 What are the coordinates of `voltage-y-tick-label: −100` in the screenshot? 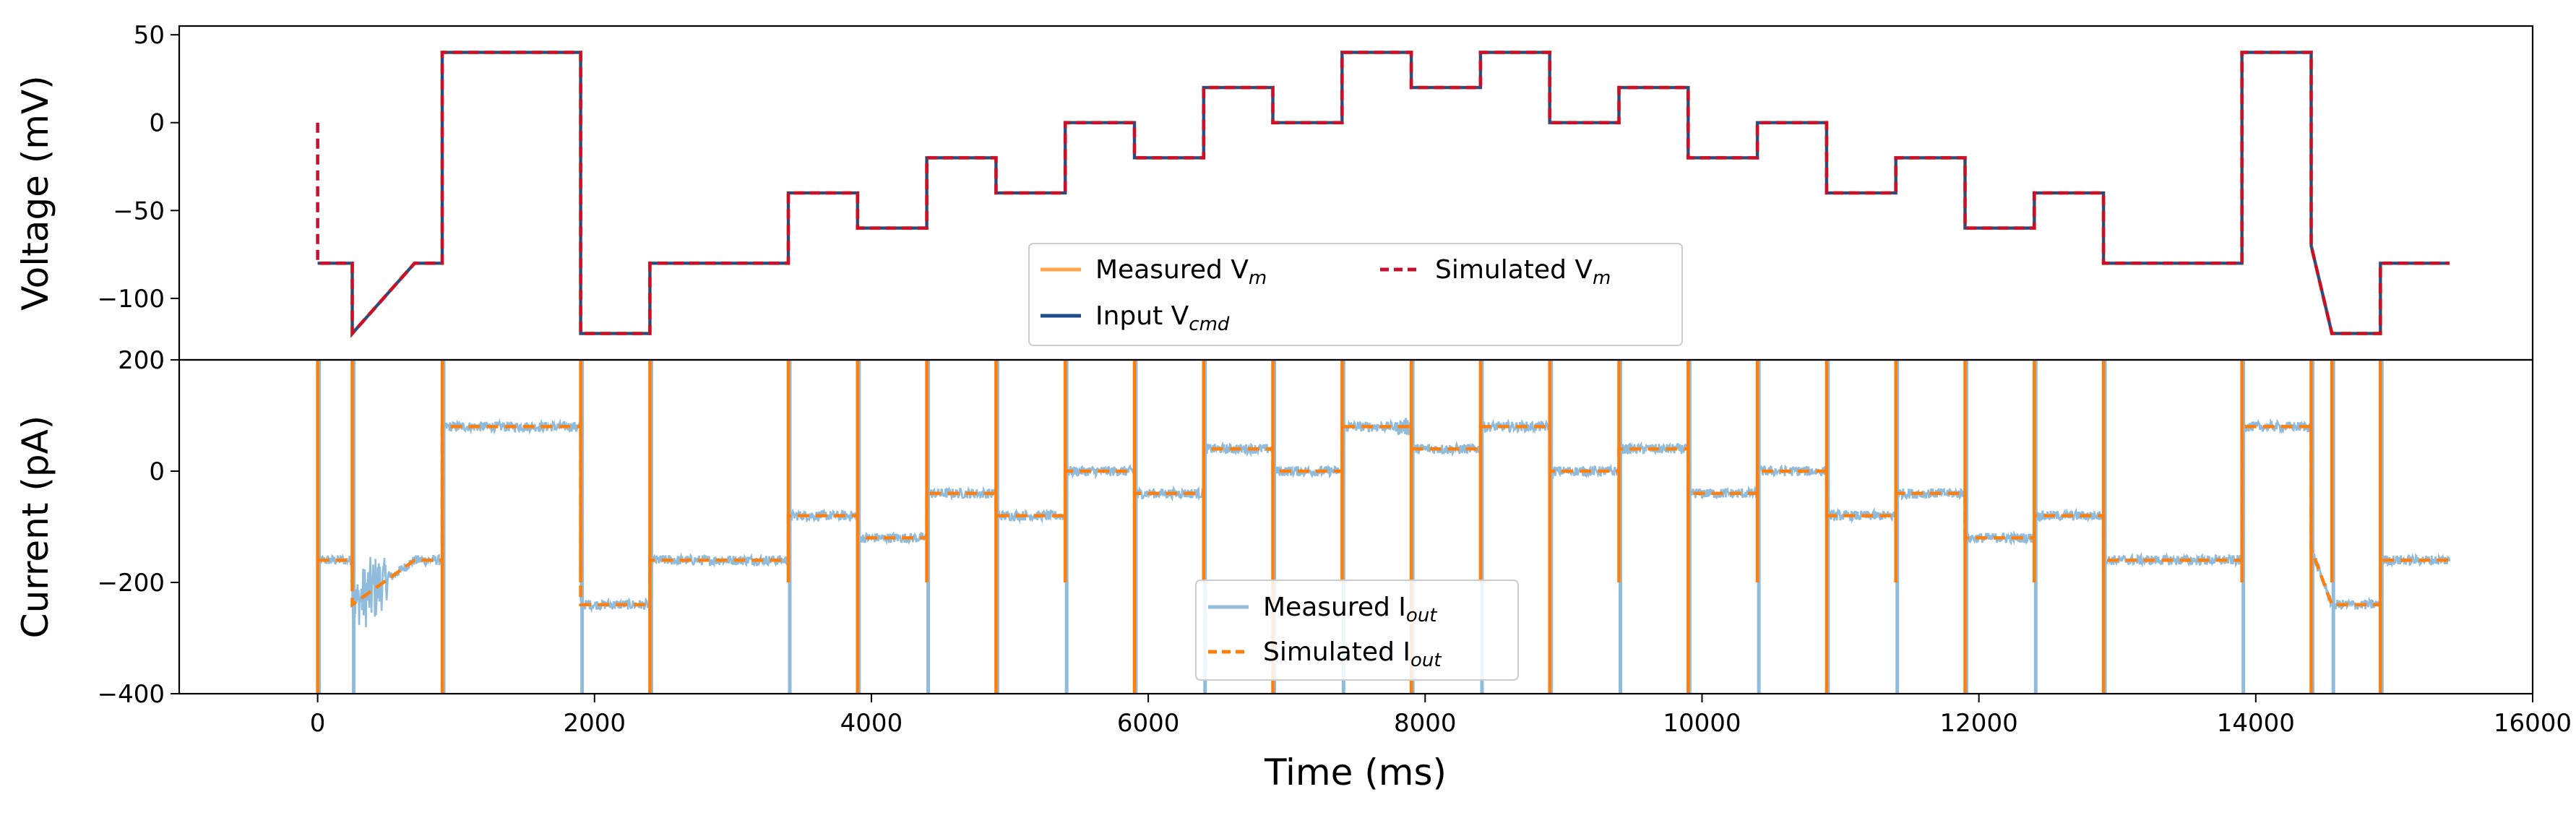 It's located at (131, 299).